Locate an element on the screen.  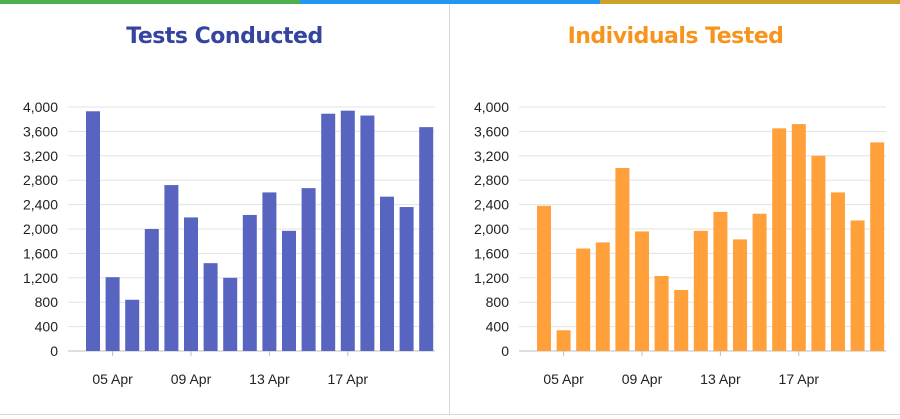
top-accent-green is located at coordinates (150, 2).